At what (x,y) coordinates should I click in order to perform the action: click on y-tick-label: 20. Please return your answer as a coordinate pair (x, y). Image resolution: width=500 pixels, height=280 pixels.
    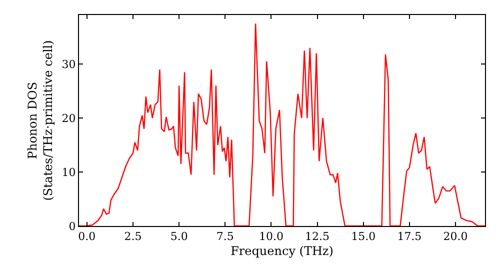
    Looking at the image, I should click on (69, 118).